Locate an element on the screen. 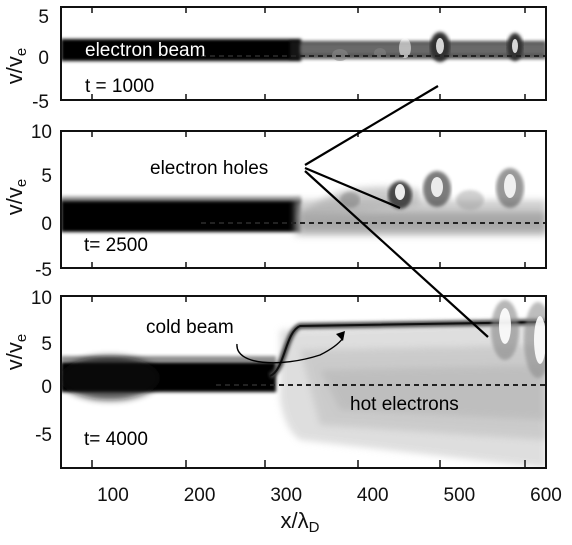 This screenshot has width=572, height=545. panel-top-ytick-5: 5 is located at coordinates (43, 17).